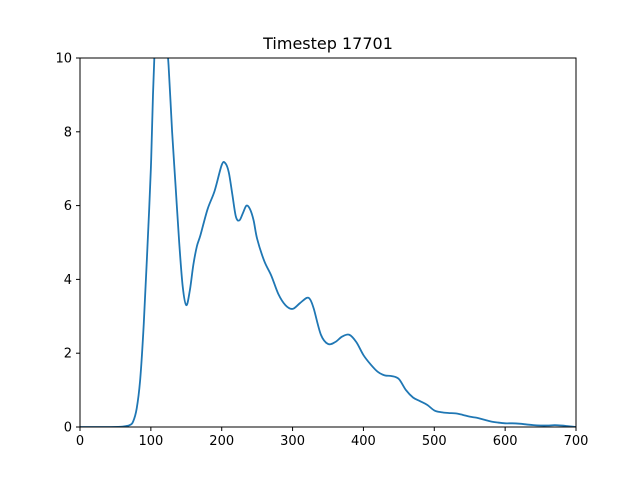  Describe the element at coordinates (63, 59) in the screenshot. I see `y-tick-label: 10` at that location.